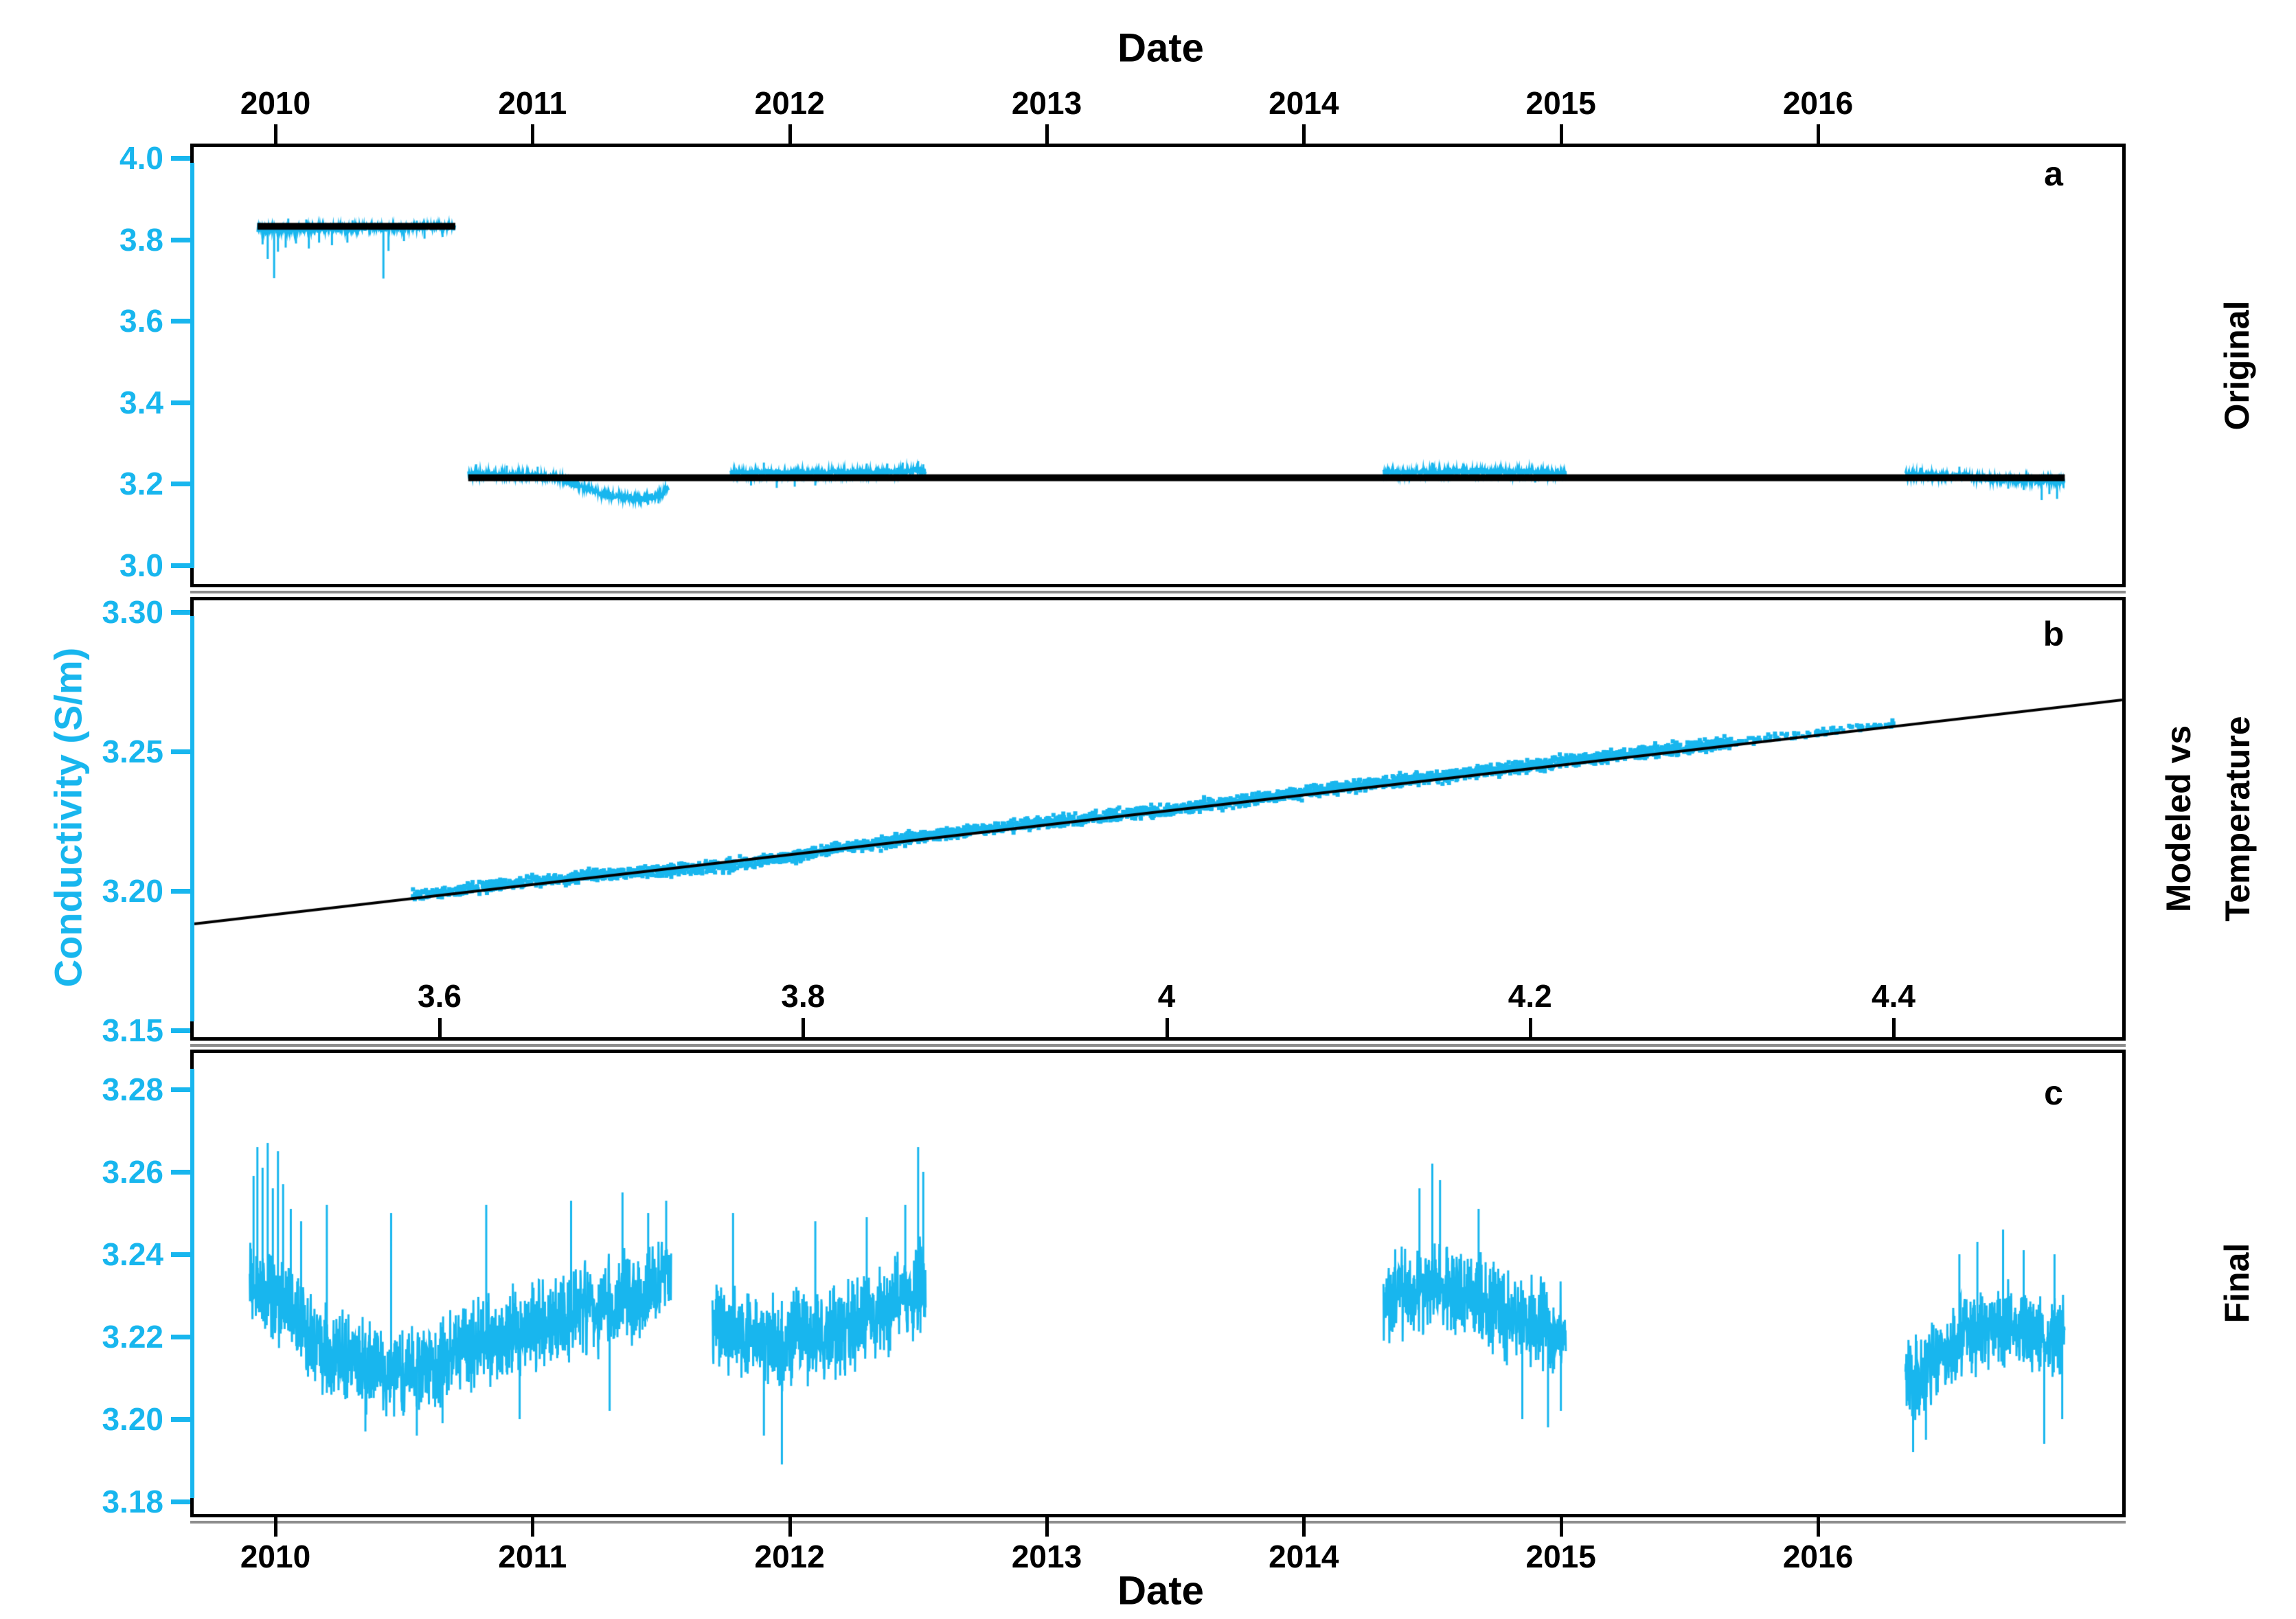 This screenshot has height=1619, width=2296. What do you see at coordinates (1818, 103) in the screenshot?
I see `x-axis-tick-label-top: 2016` at bounding box center [1818, 103].